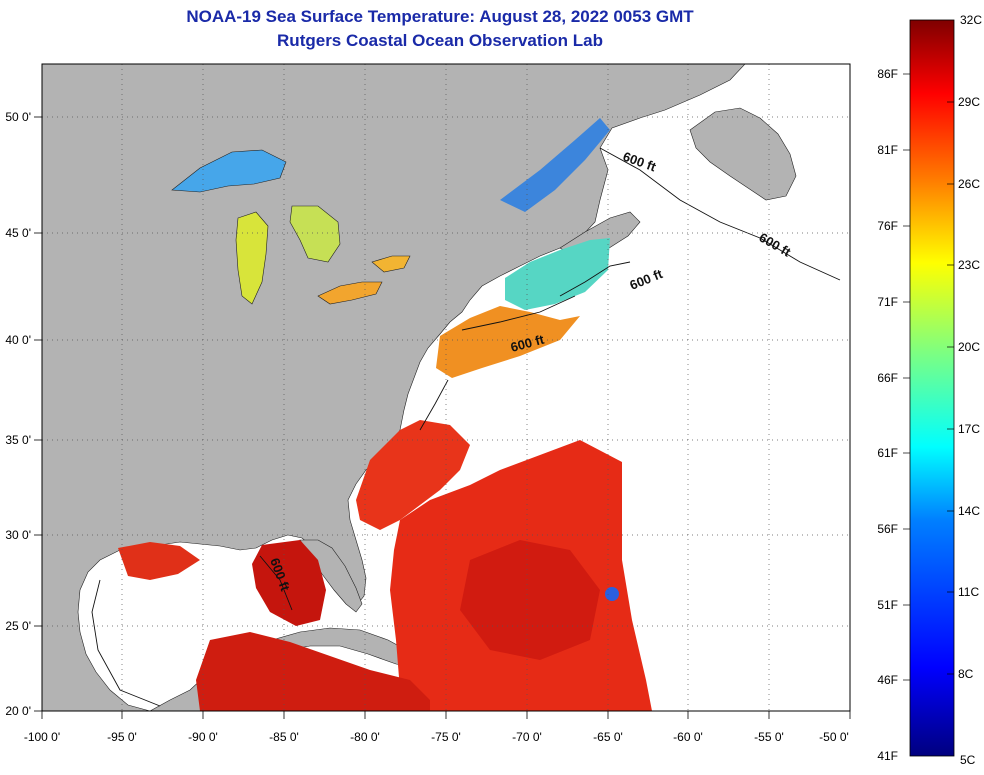  I want to click on colorbar-fahrenheit-label: 71F, so click(887, 302).